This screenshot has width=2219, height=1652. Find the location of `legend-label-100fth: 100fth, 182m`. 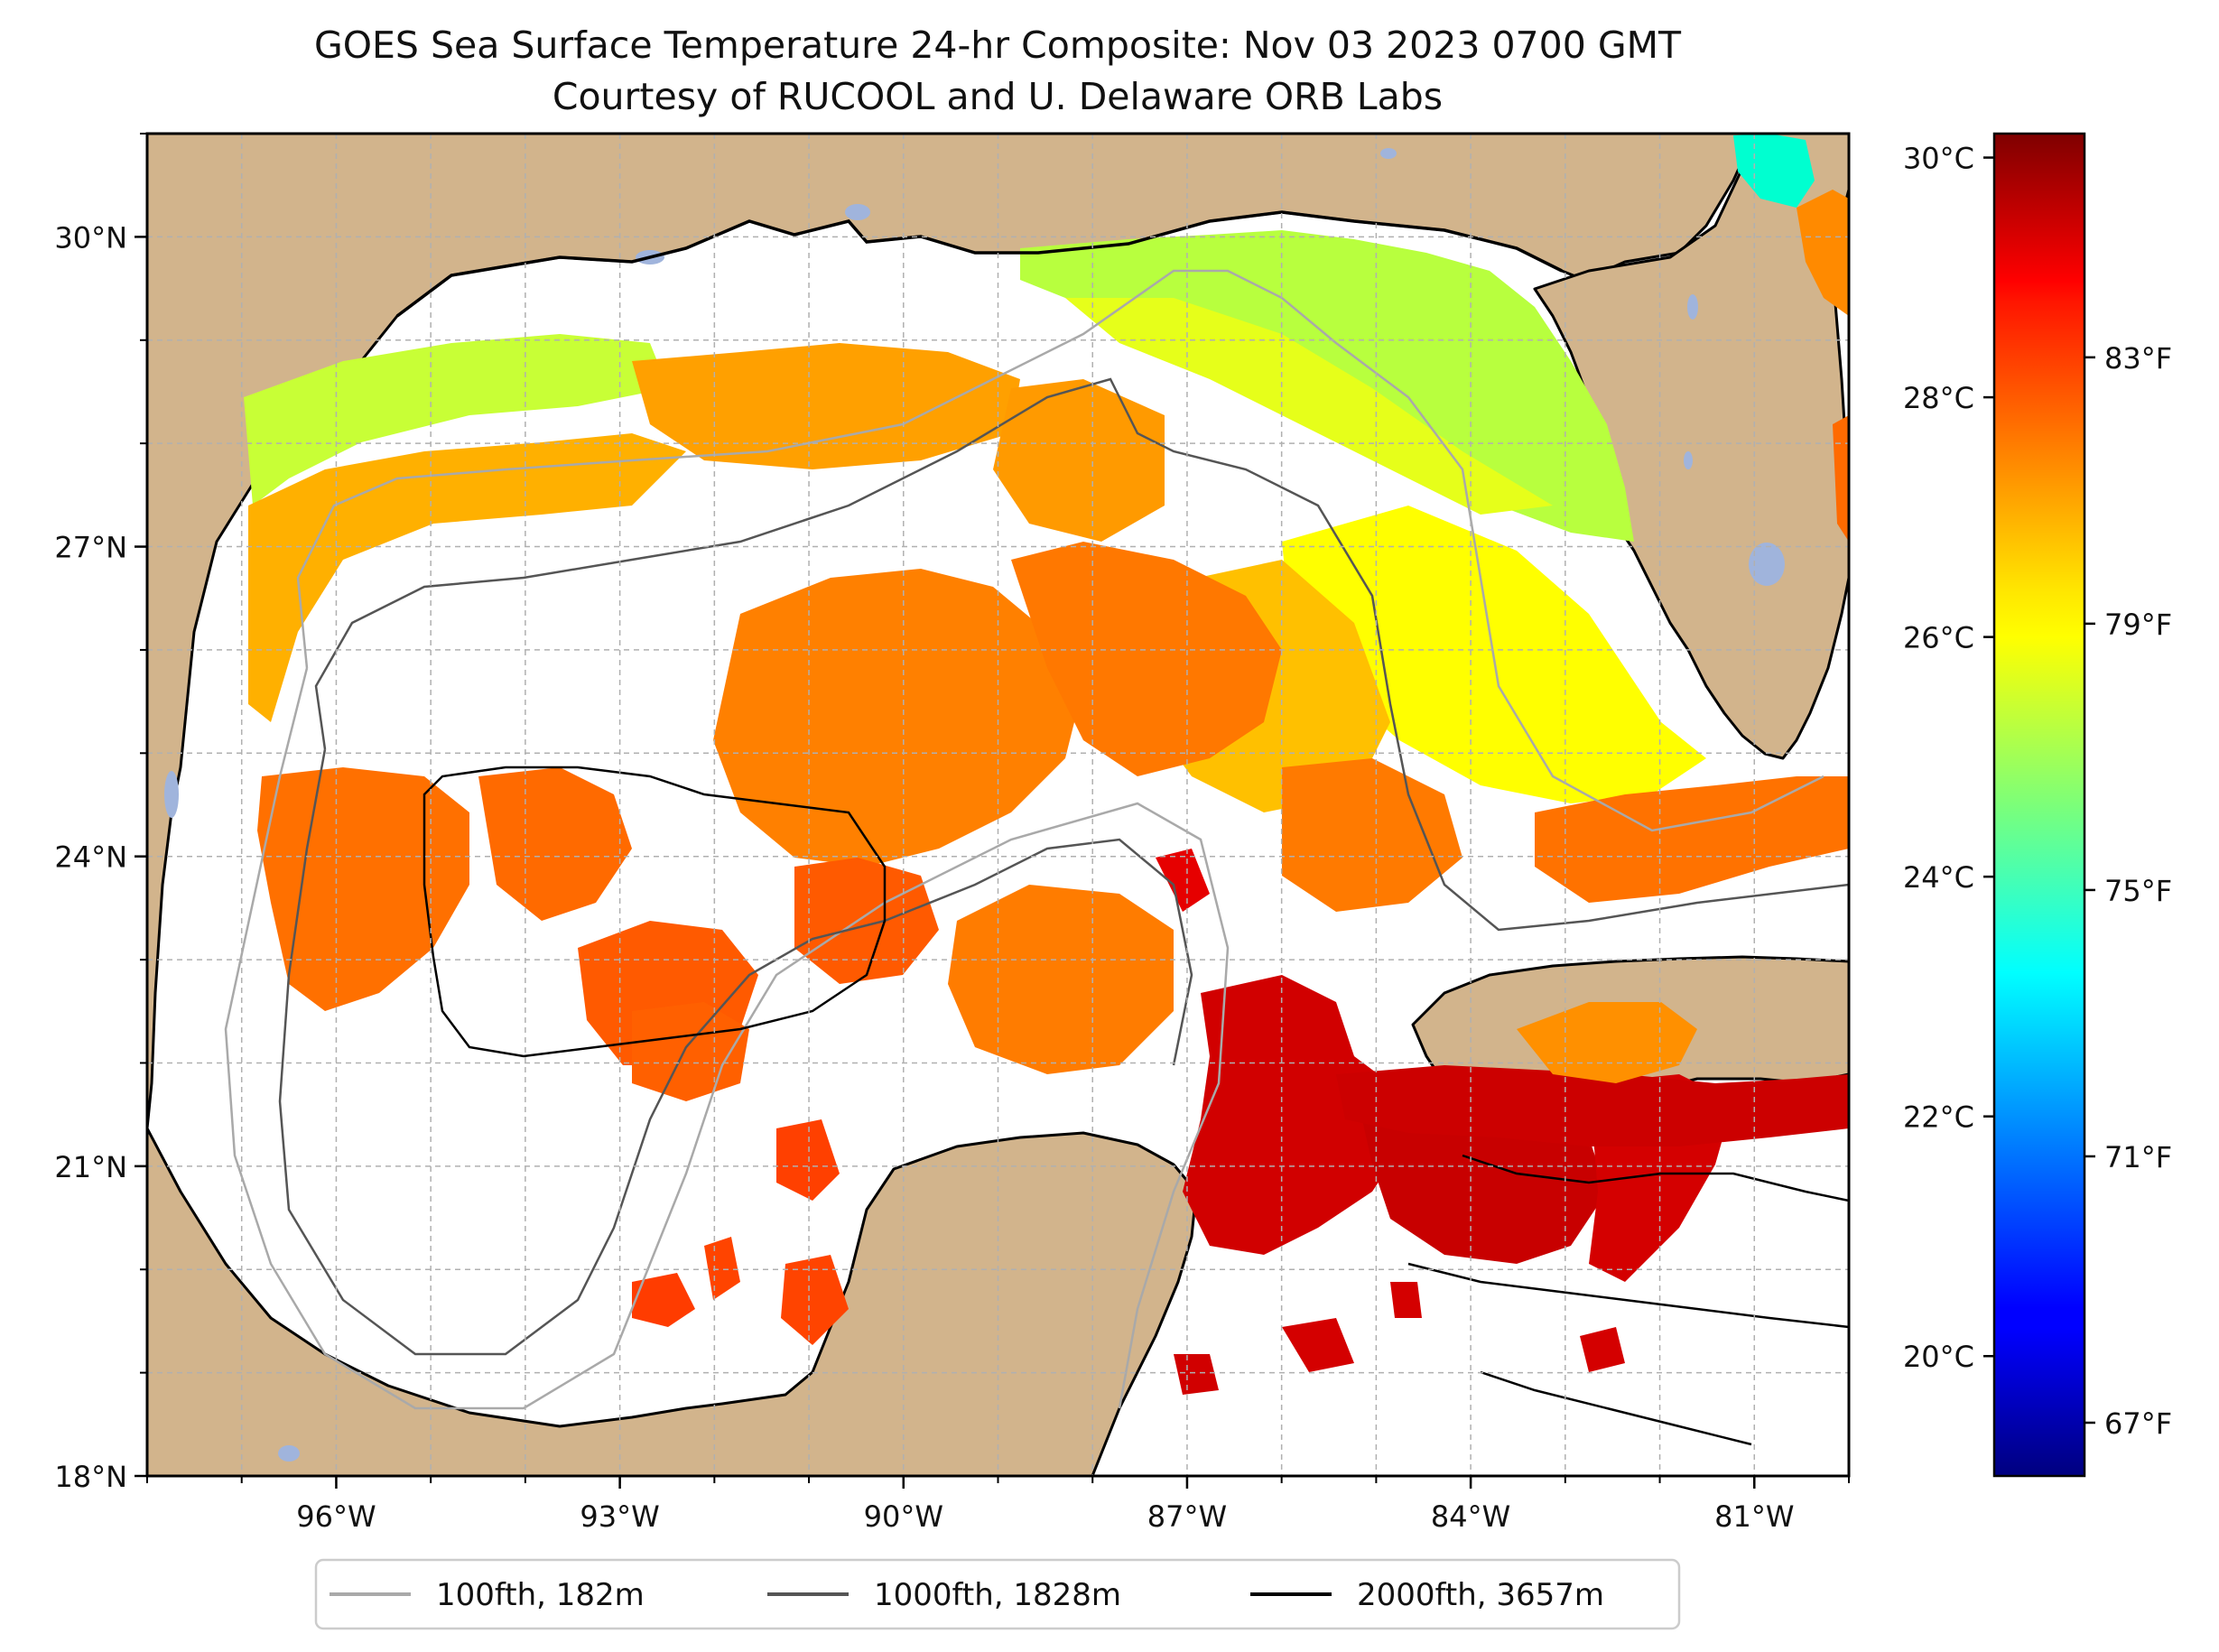

legend-label-100fth: 100fth, 182m is located at coordinates (540, 1595).